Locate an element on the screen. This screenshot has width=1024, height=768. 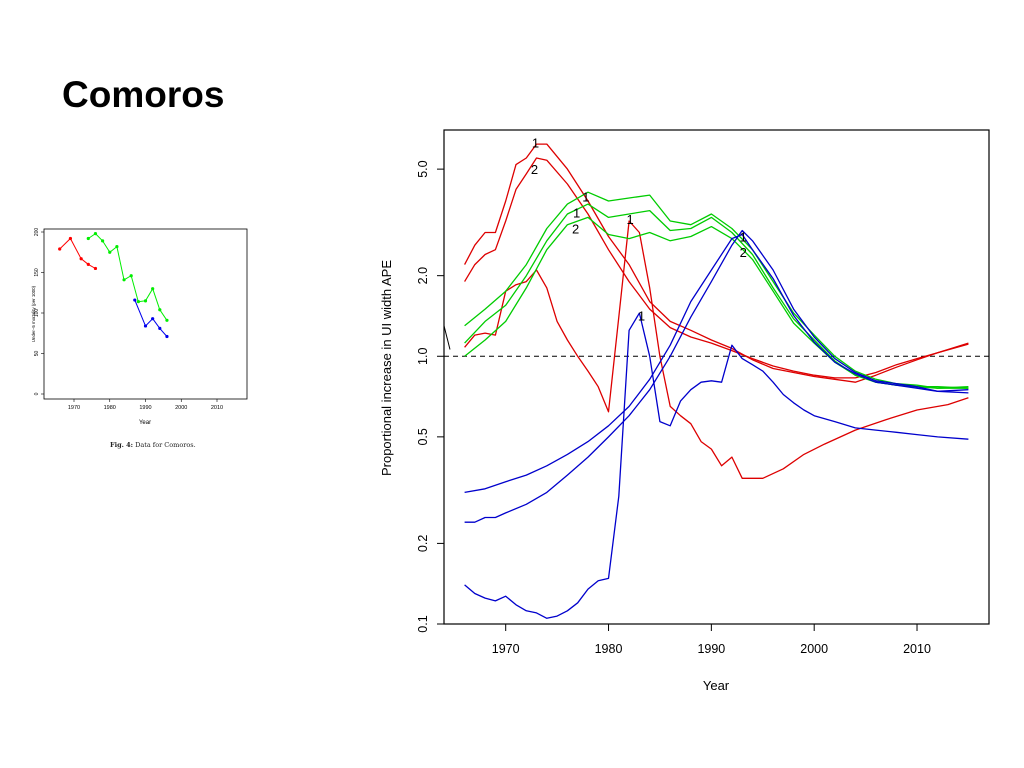
thumbnail-x-axis-label: Year is located at coordinates (145, 423).